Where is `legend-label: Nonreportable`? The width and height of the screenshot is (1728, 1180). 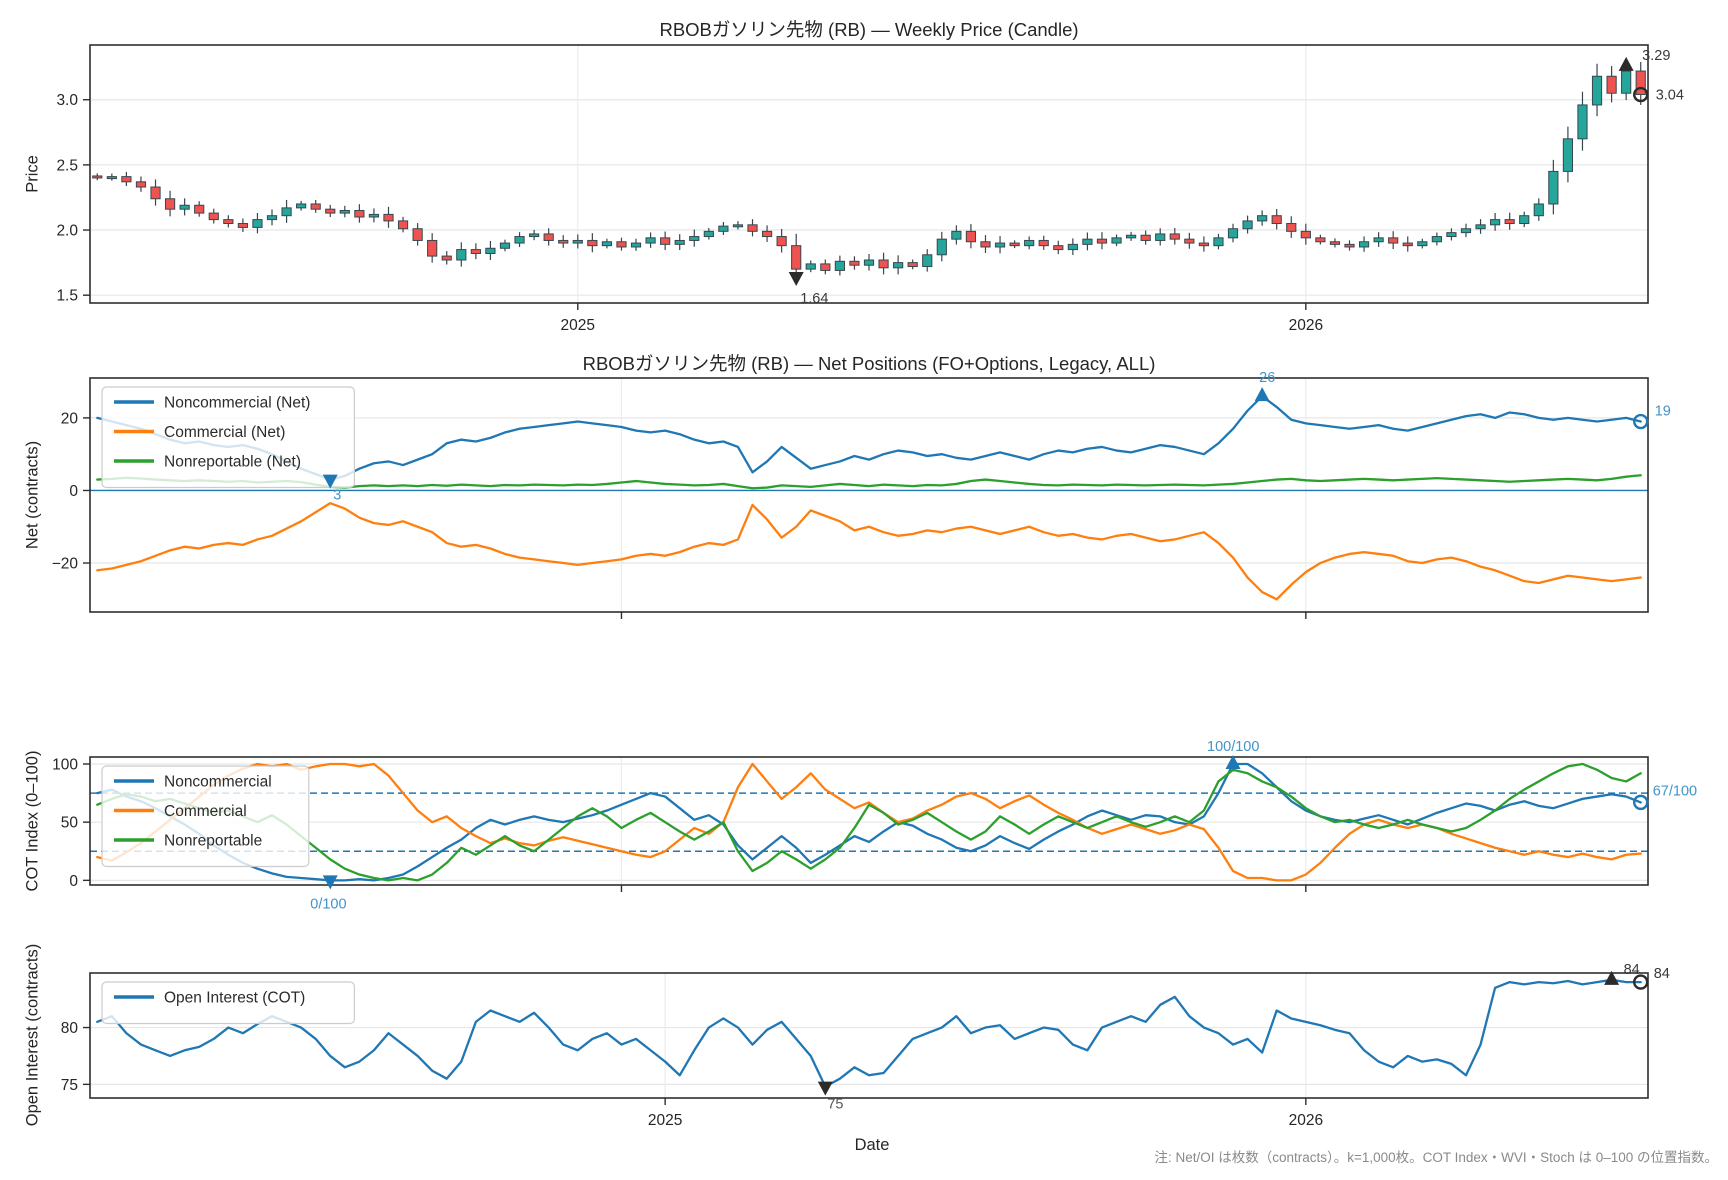
legend-label: Nonreportable is located at coordinates (213, 841).